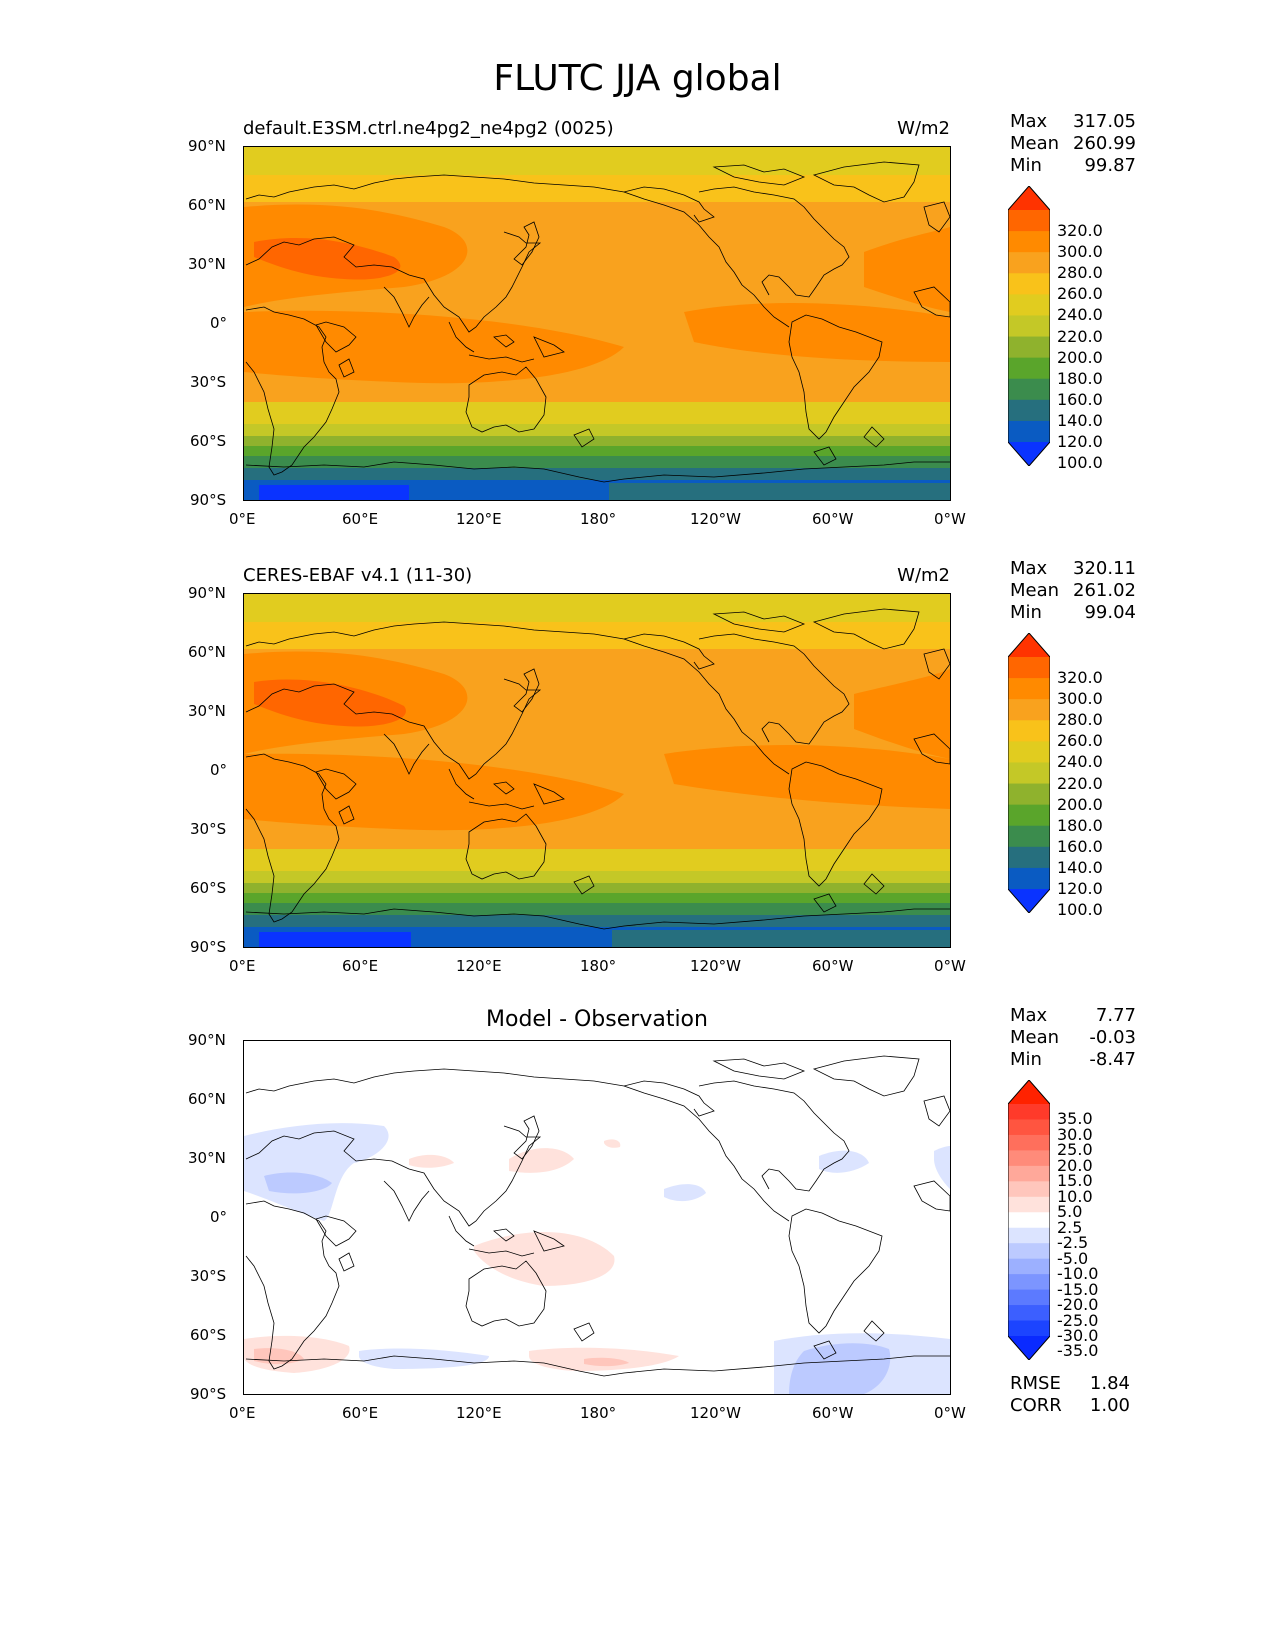 The height and width of the screenshot is (1650, 1275). Describe the element at coordinates (208, 947) in the screenshot. I see `lat-label: 90°S` at that location.